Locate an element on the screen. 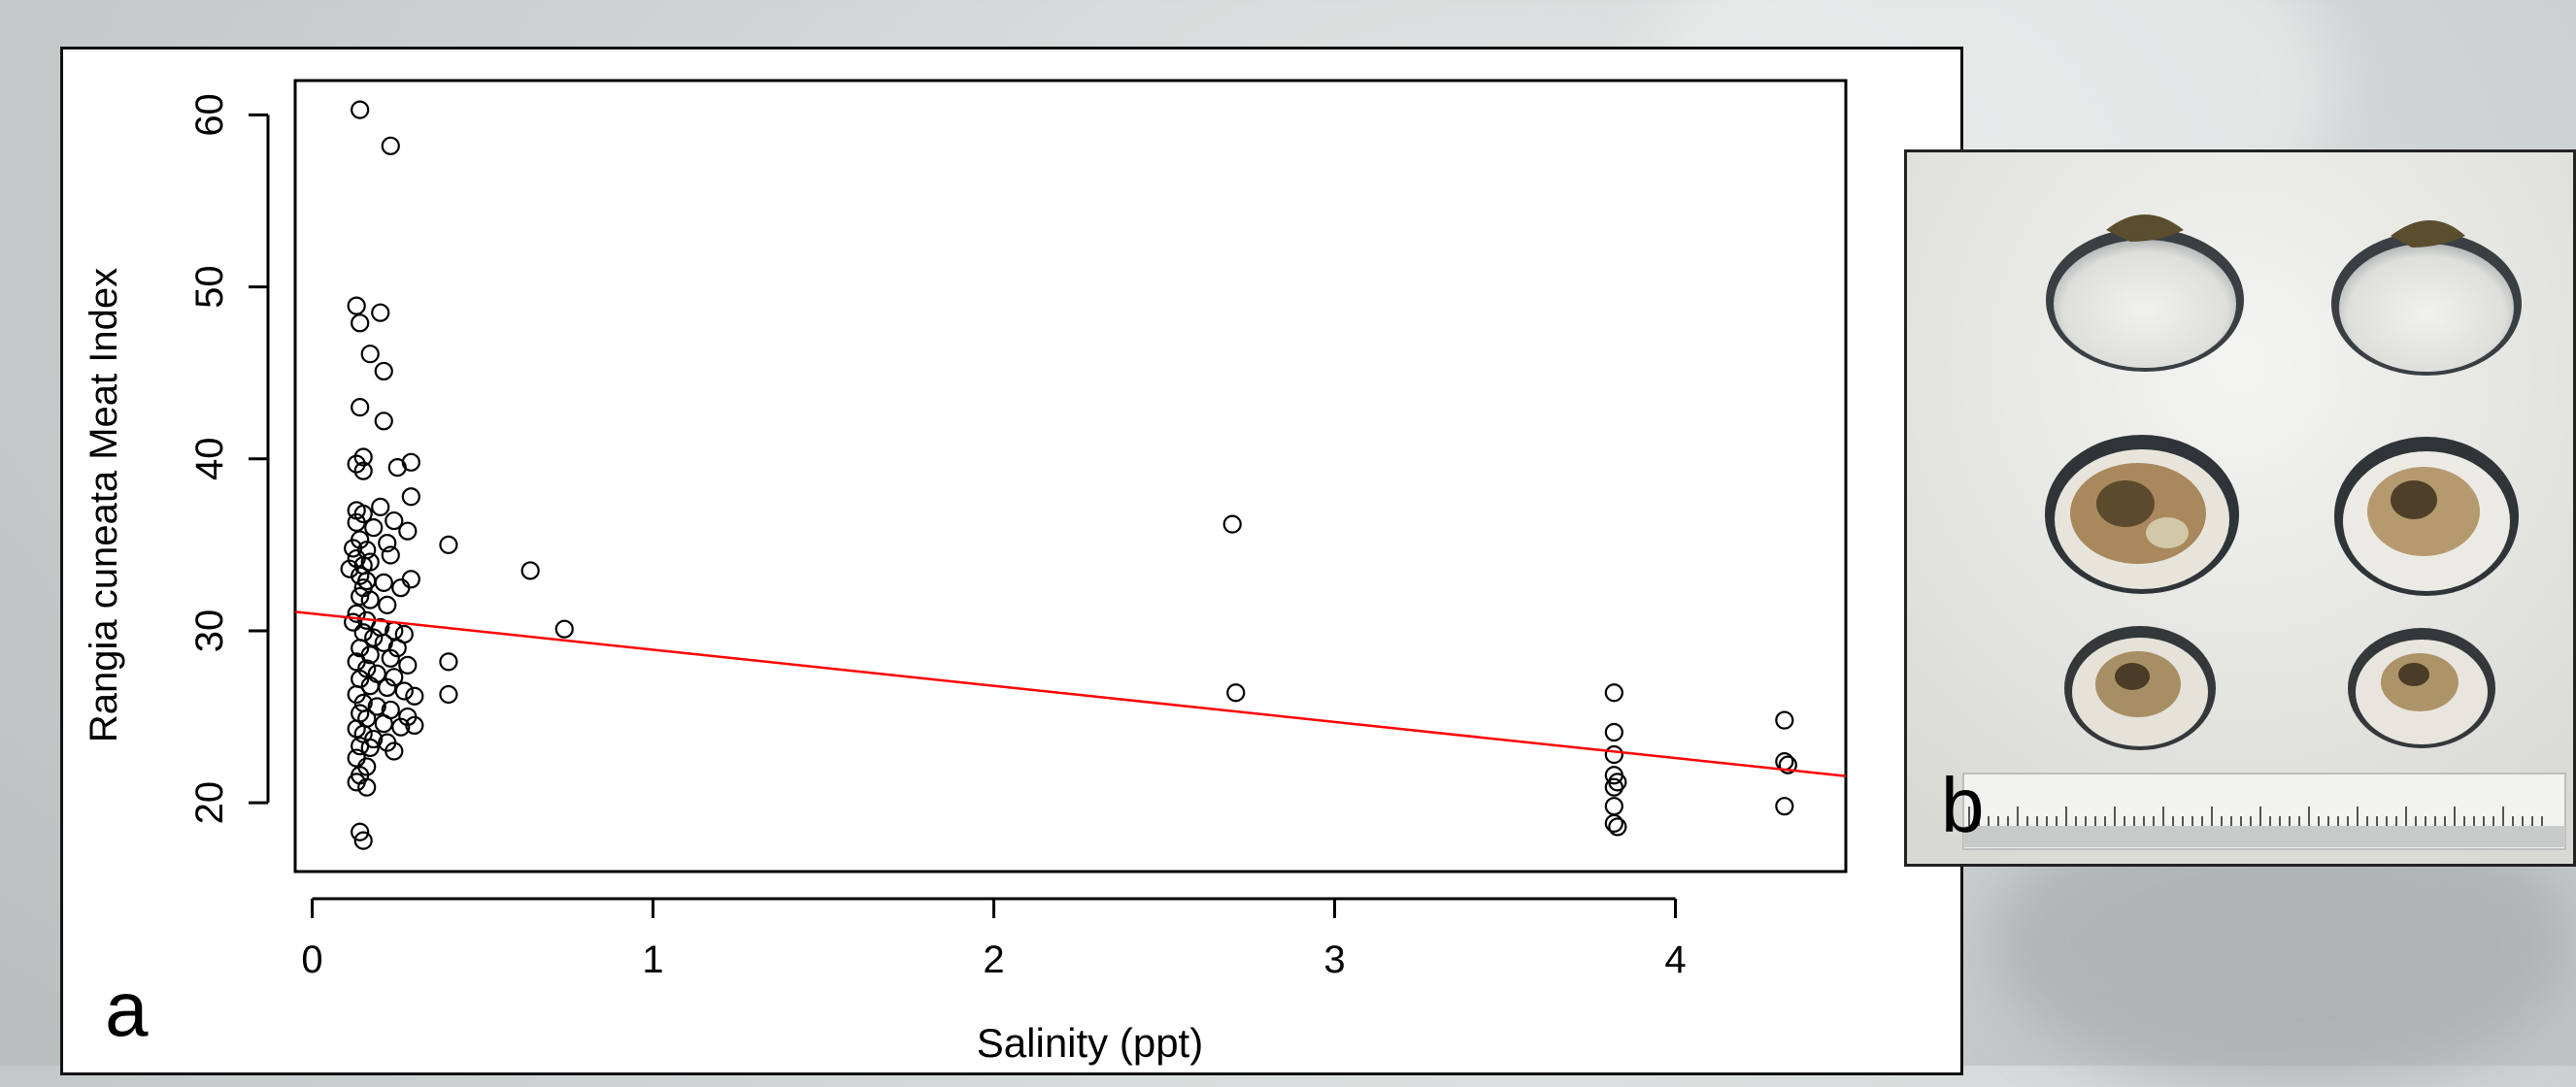 This screenshot has width=2576, height=1087. y-tick-label: 40 is located at coordinates (210, 459).